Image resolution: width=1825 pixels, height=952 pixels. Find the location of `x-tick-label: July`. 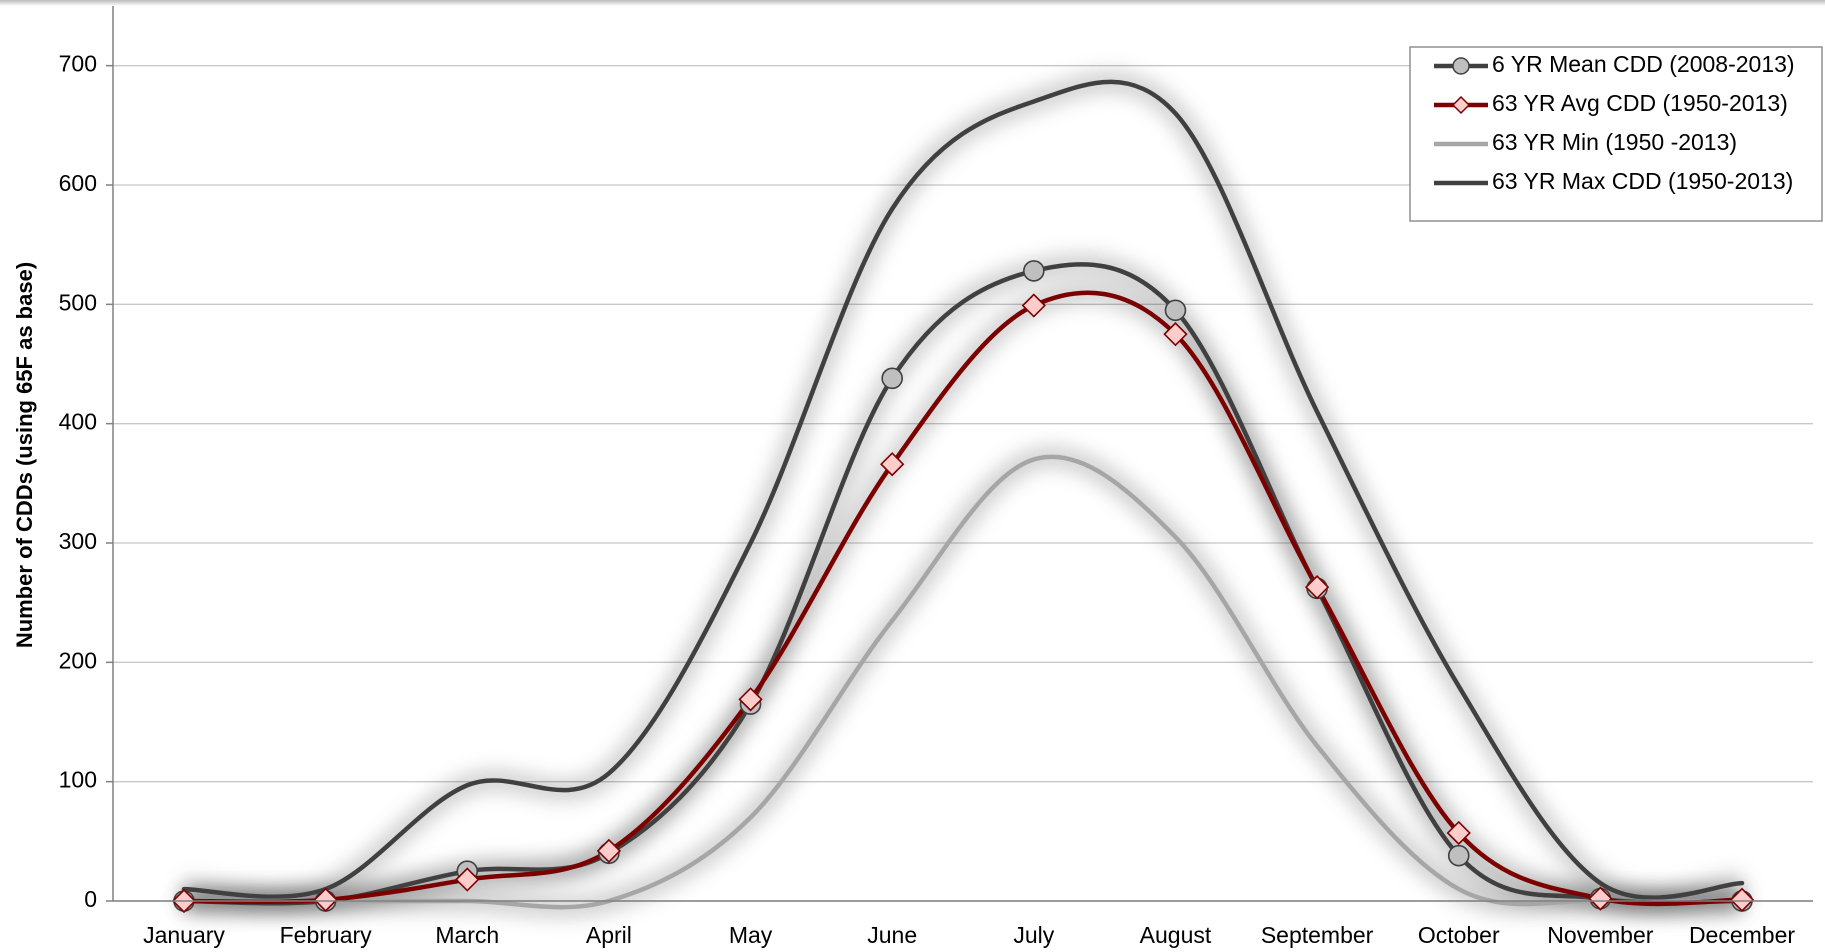

x-tick-label: July is located at coordinates (1033, 935).